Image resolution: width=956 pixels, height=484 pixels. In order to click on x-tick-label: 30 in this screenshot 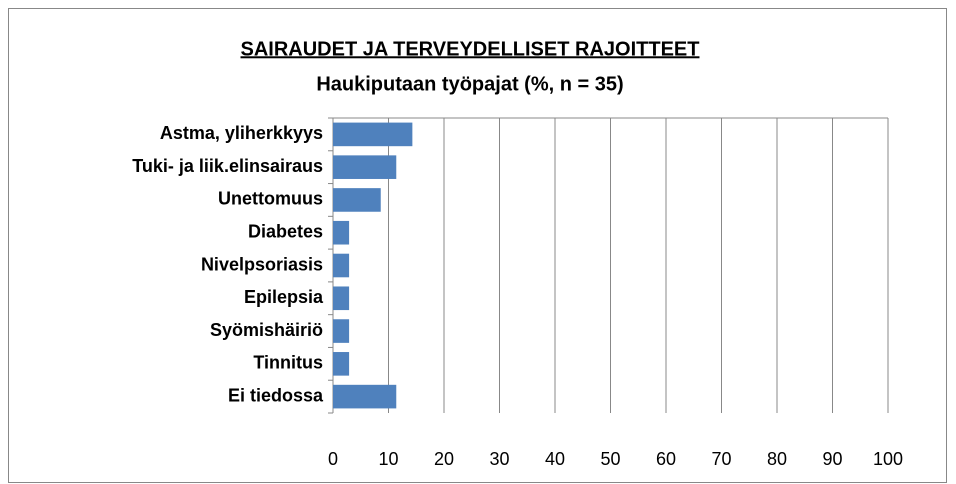, I will do `click(499, 459)`.